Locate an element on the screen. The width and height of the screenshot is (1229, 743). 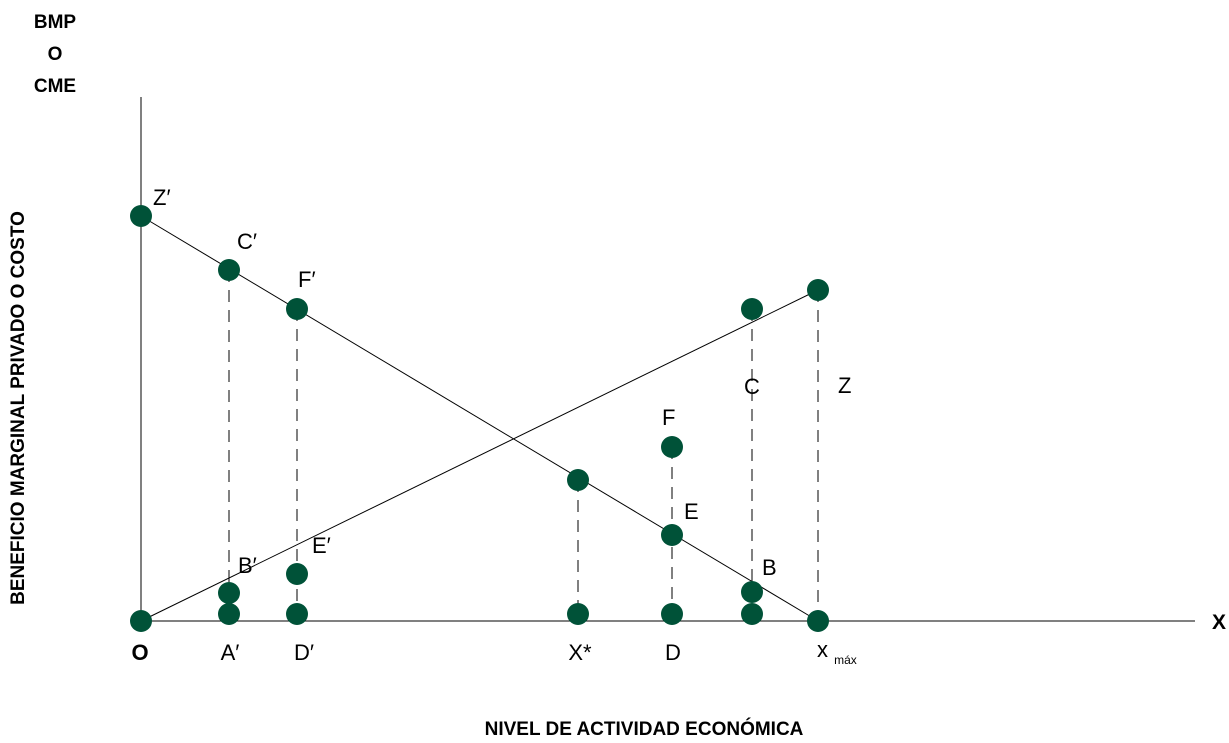
point-f-prime is located at coordinates (297, 309).